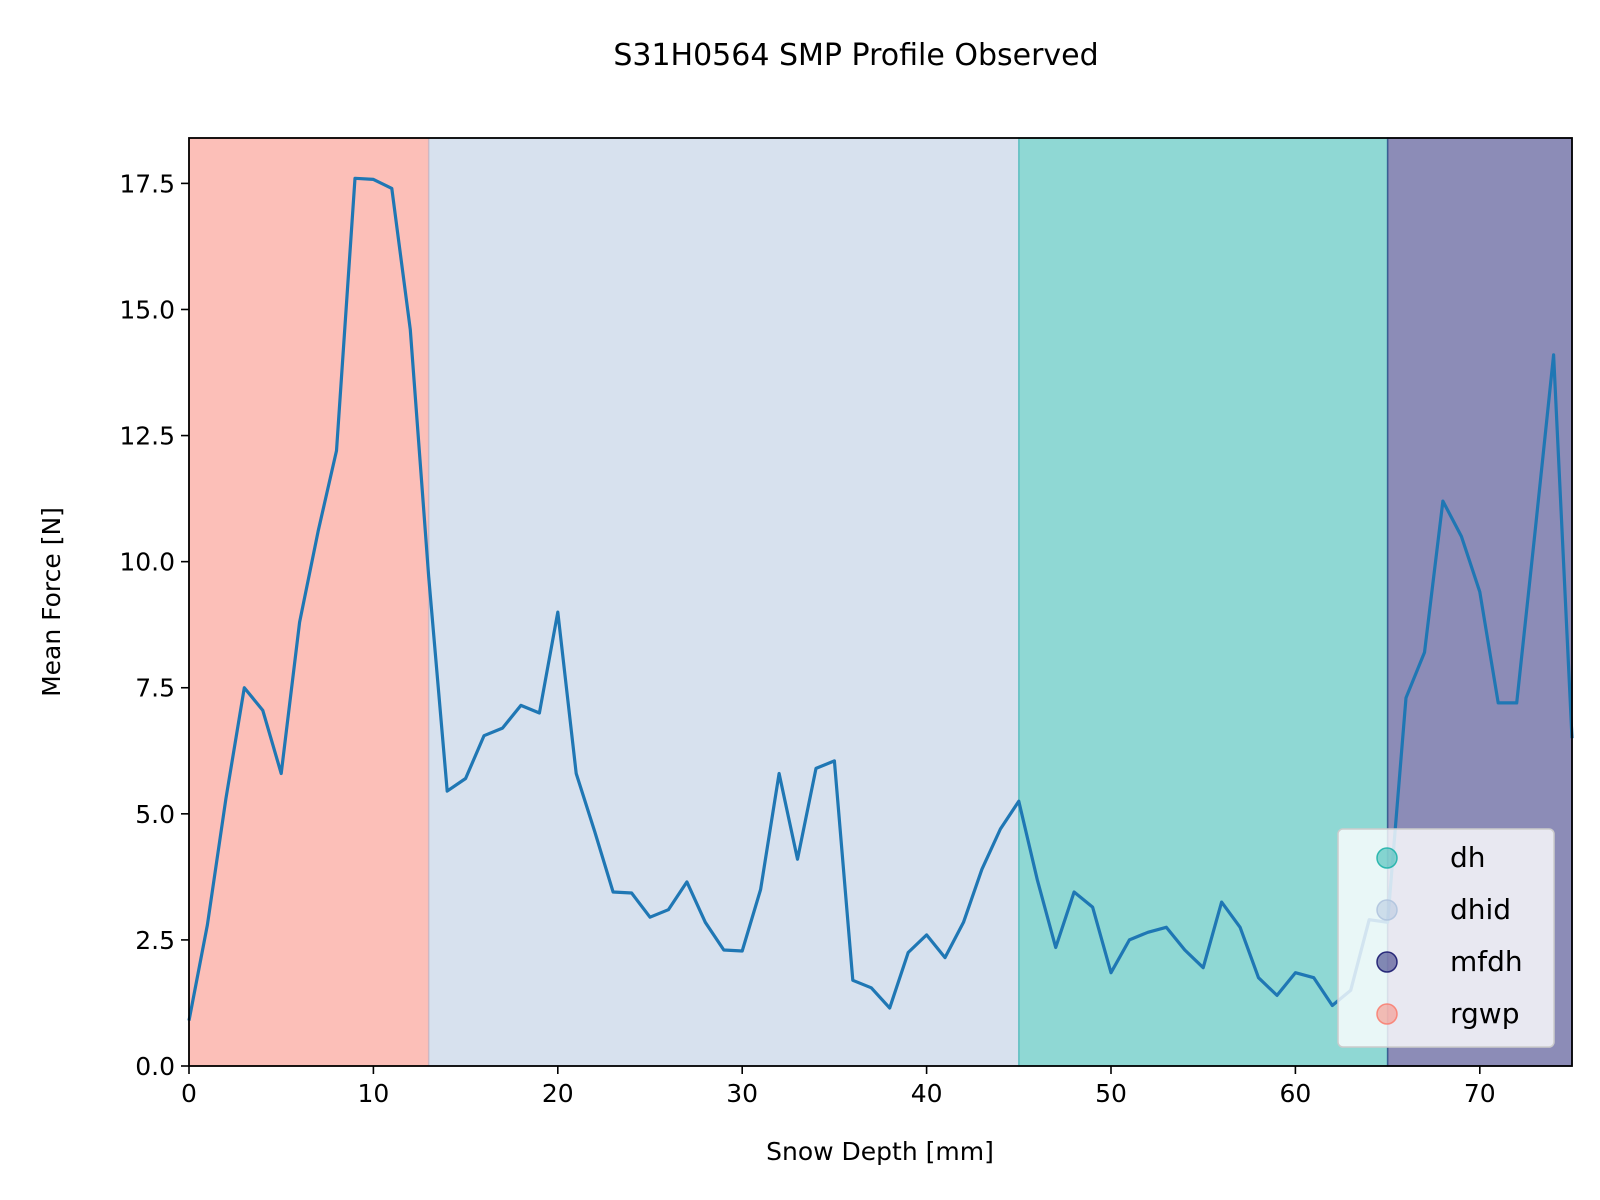  Describe the element at coordinates (155, 688) in the screenshot. I see `y-tick-label: 7.5` at that location.